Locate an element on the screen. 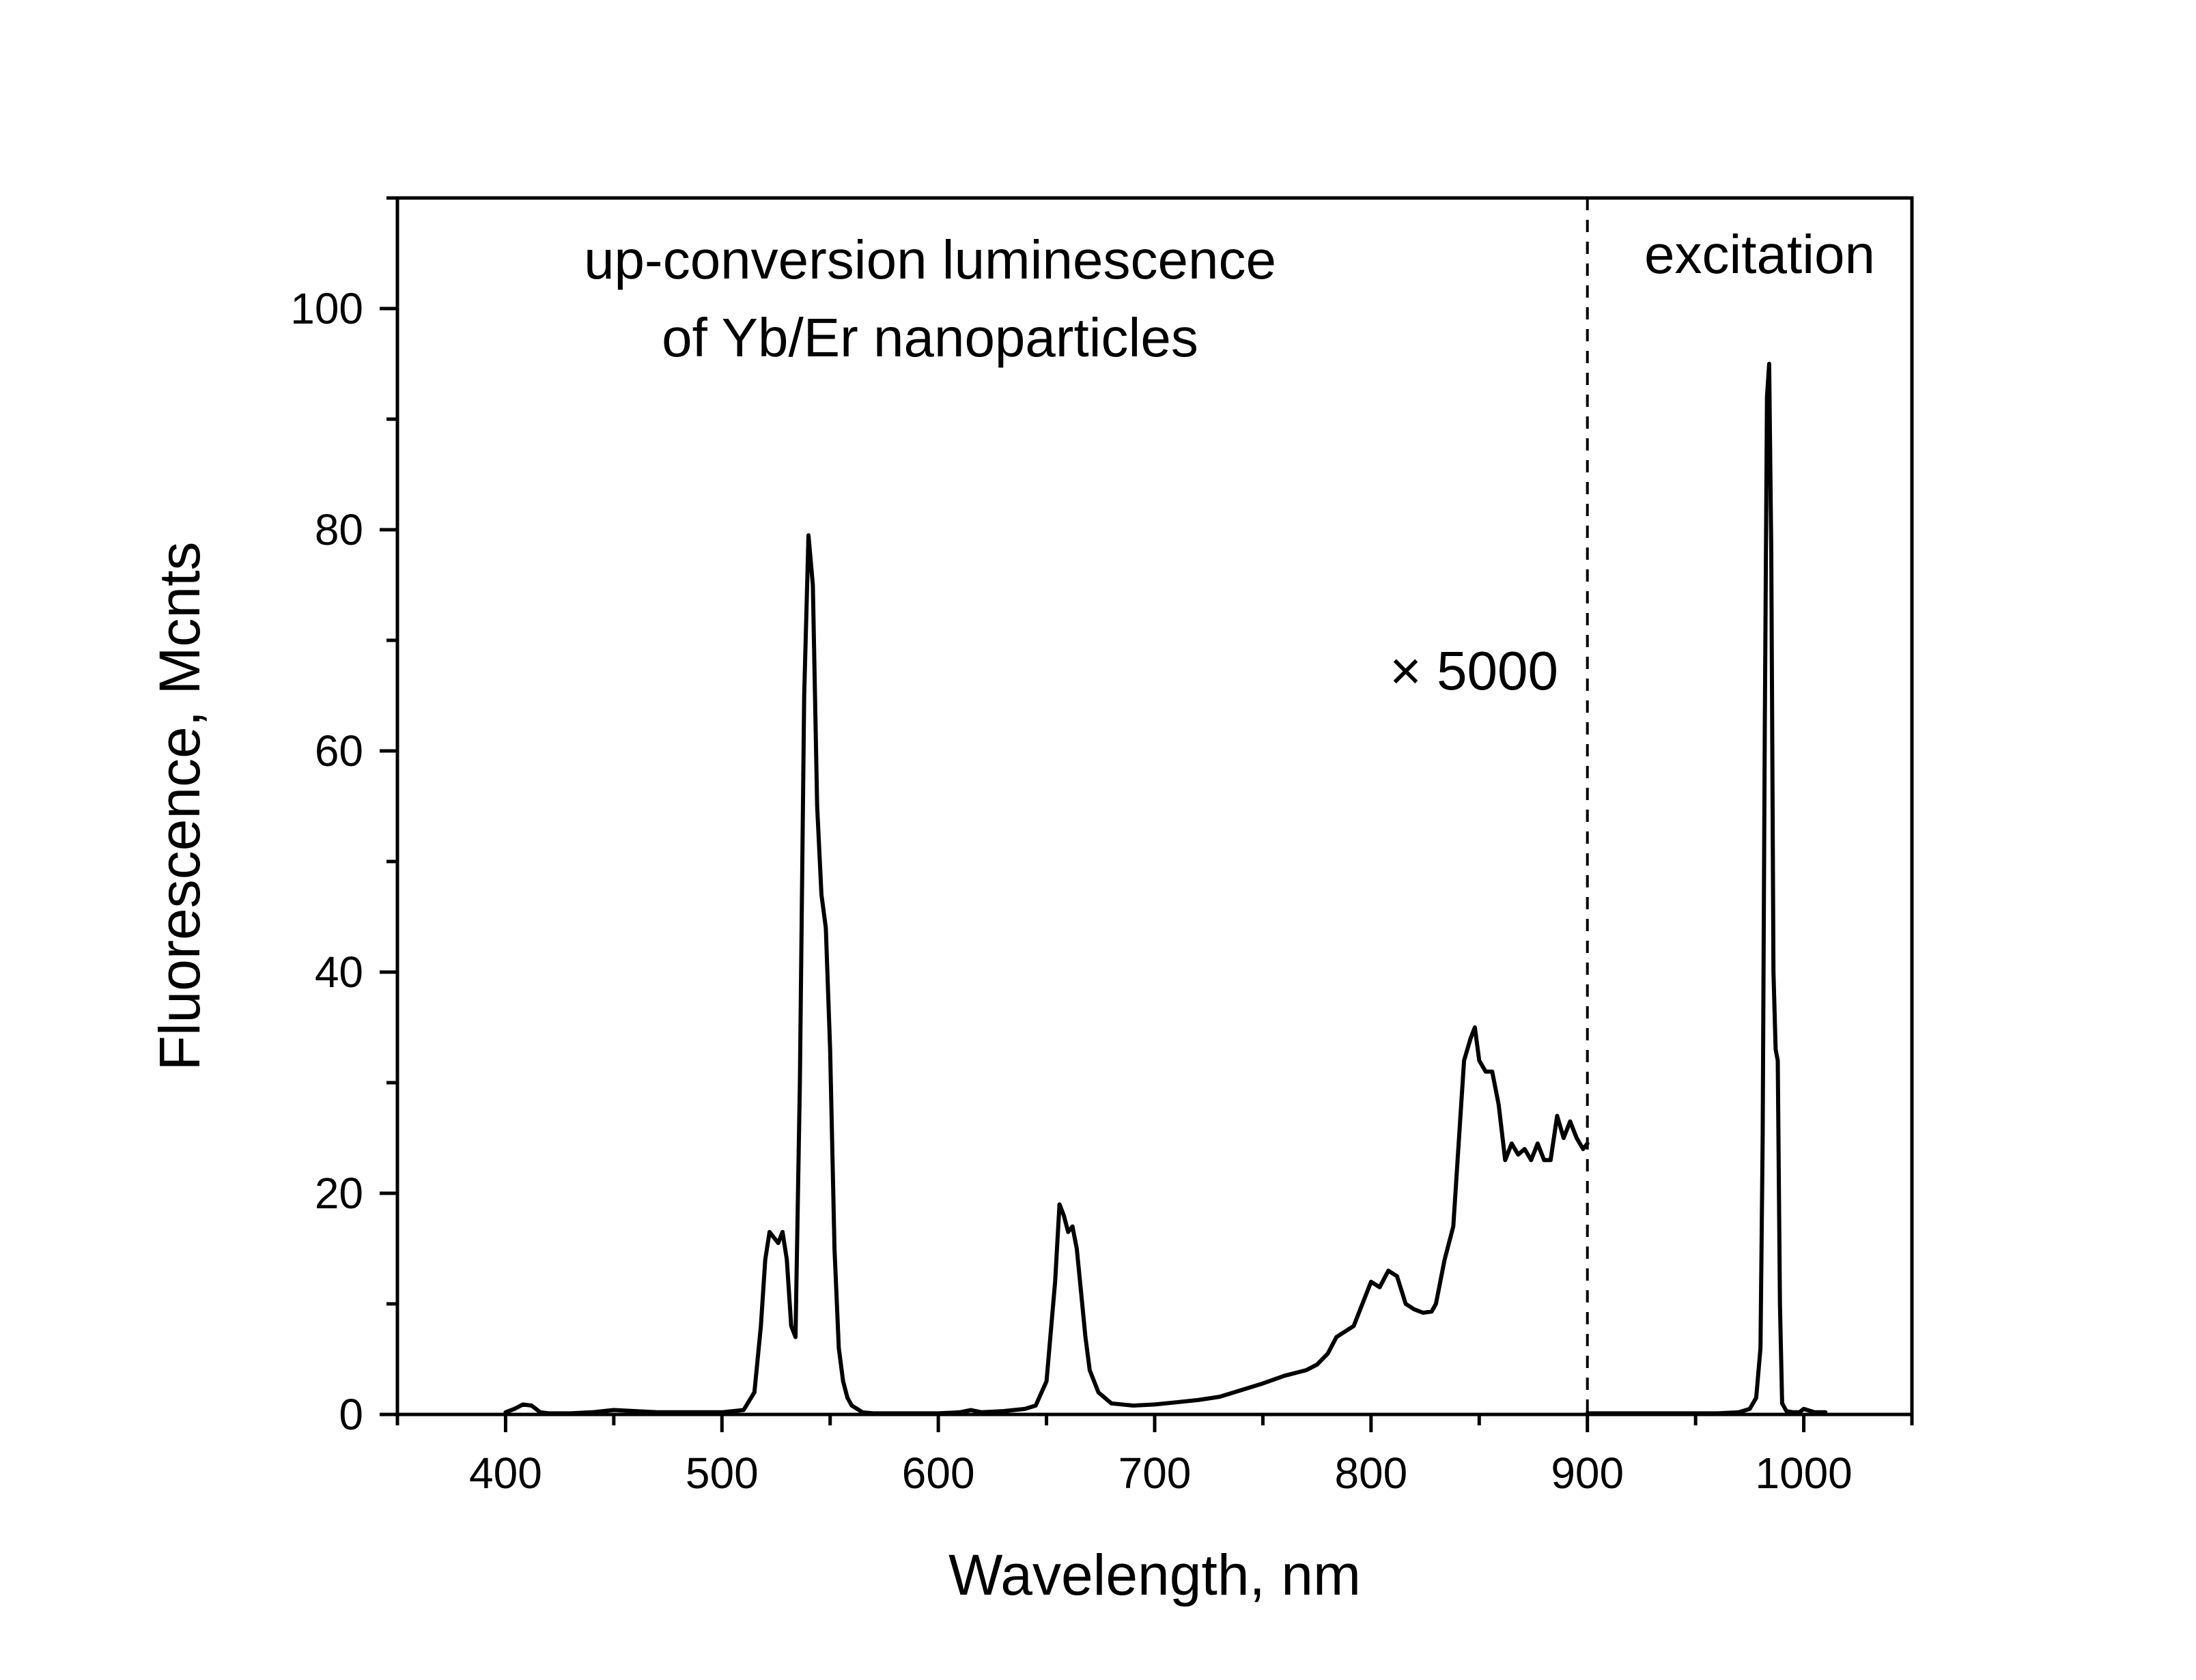 This screenshot has width=2196, height=1680. annotation-excitation: excitation is located at coordinates (1760, 254).